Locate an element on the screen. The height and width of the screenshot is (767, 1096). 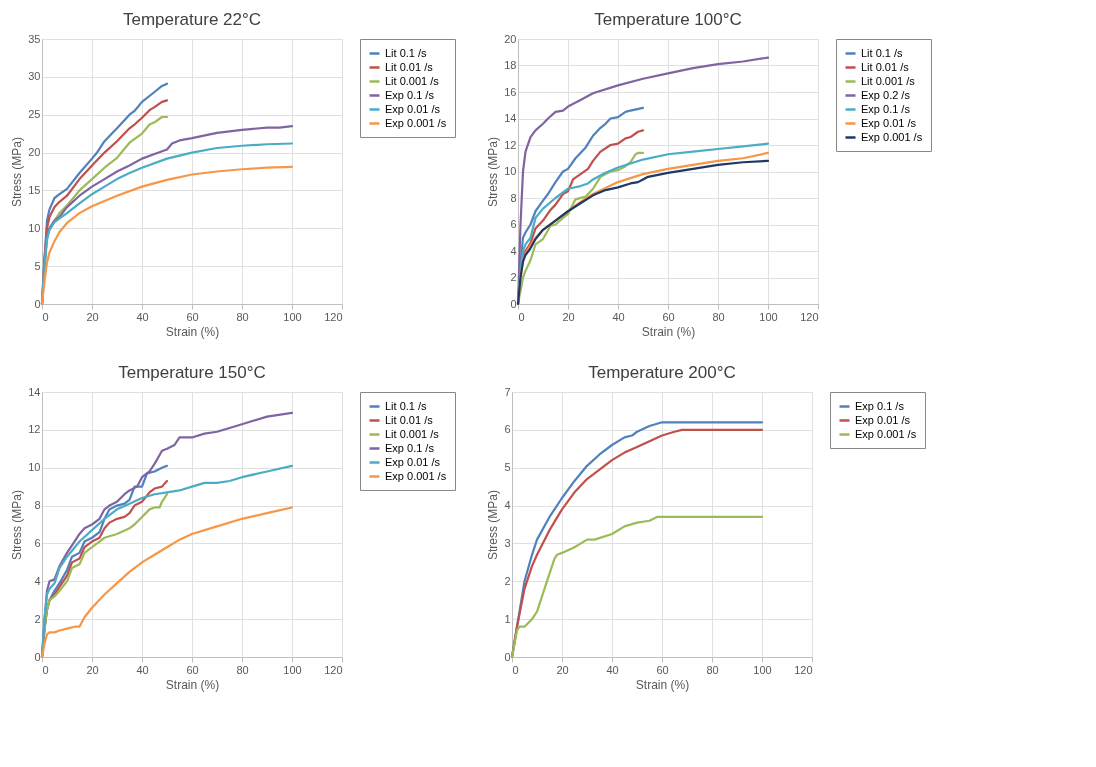
y-tick-label: 35 is located at coordinates (34, 38).